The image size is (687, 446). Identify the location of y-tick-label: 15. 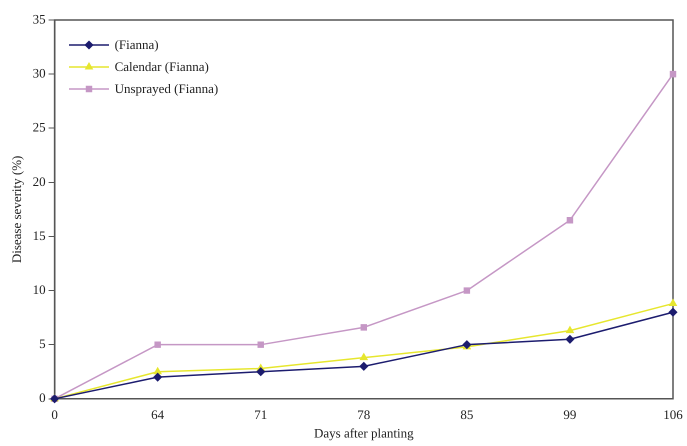
(39, 235).